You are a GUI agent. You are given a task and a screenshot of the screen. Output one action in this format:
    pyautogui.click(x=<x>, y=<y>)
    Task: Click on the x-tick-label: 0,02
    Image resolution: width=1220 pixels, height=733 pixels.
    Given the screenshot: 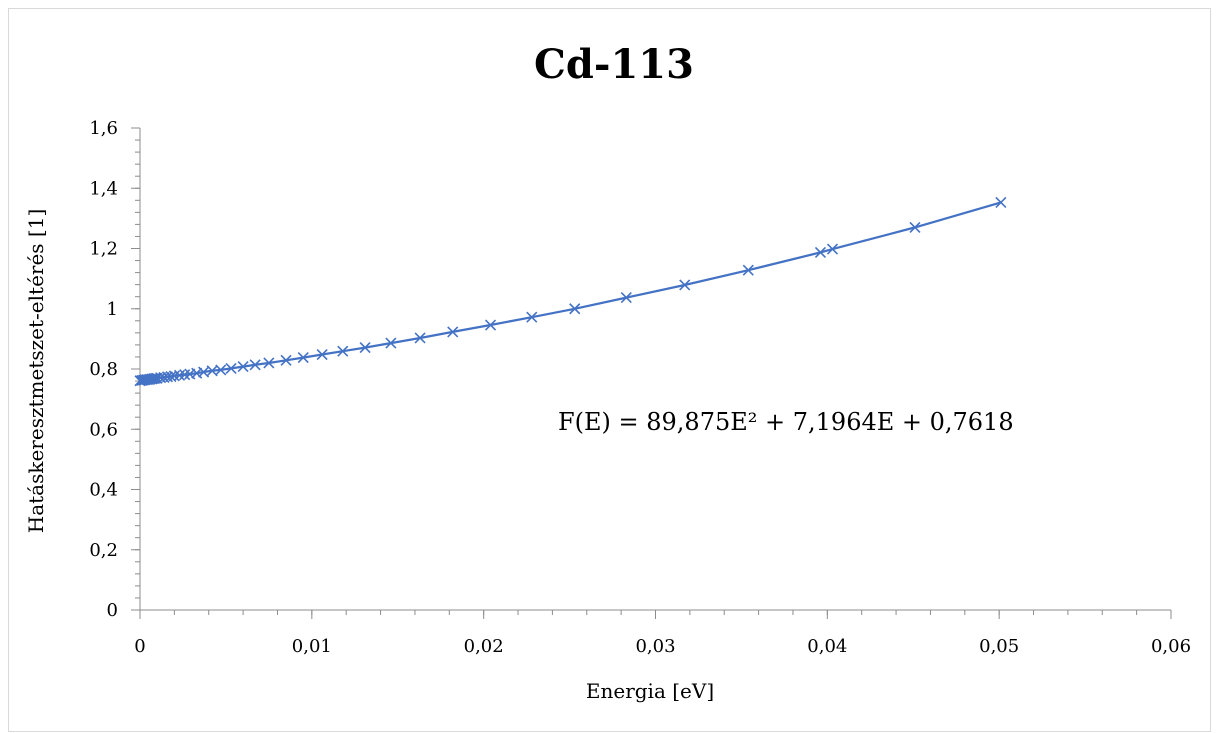 What is the action you would take?
    pyautogui.click(x=484, y=646)
    